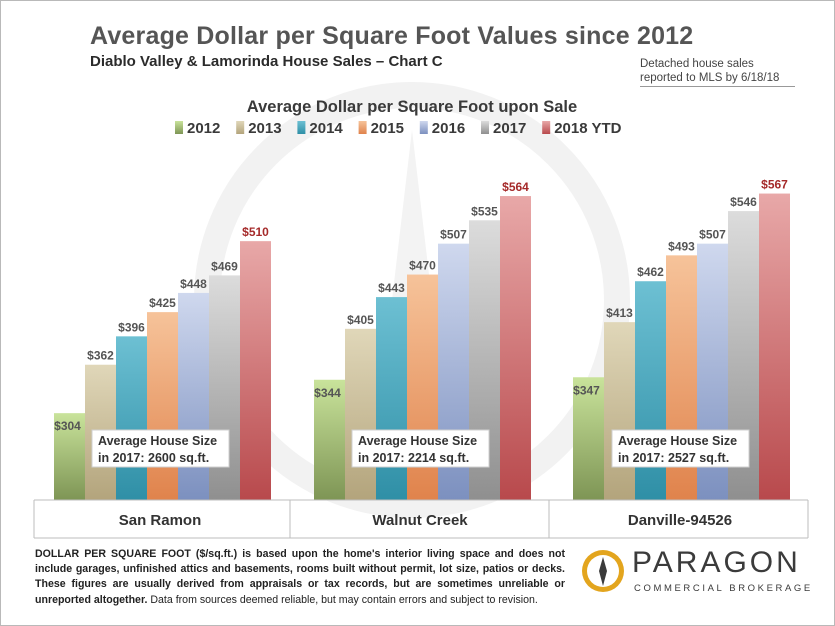 The height and width of the screenshot is (626, 835). I want to click on data-label: $396, so click(131, 327).